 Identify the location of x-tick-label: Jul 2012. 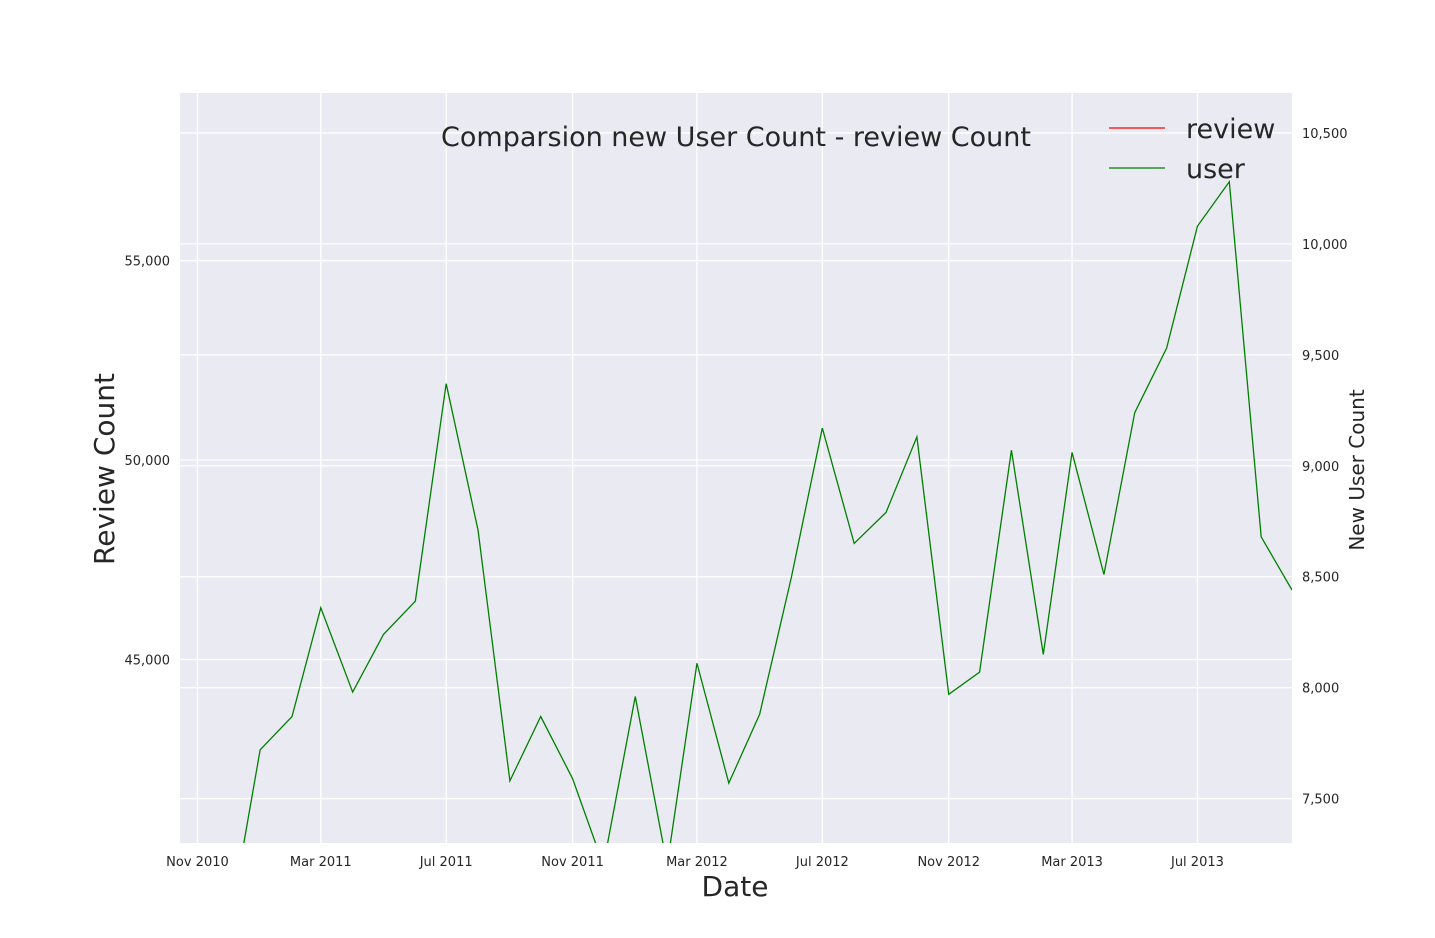
(822, 862).